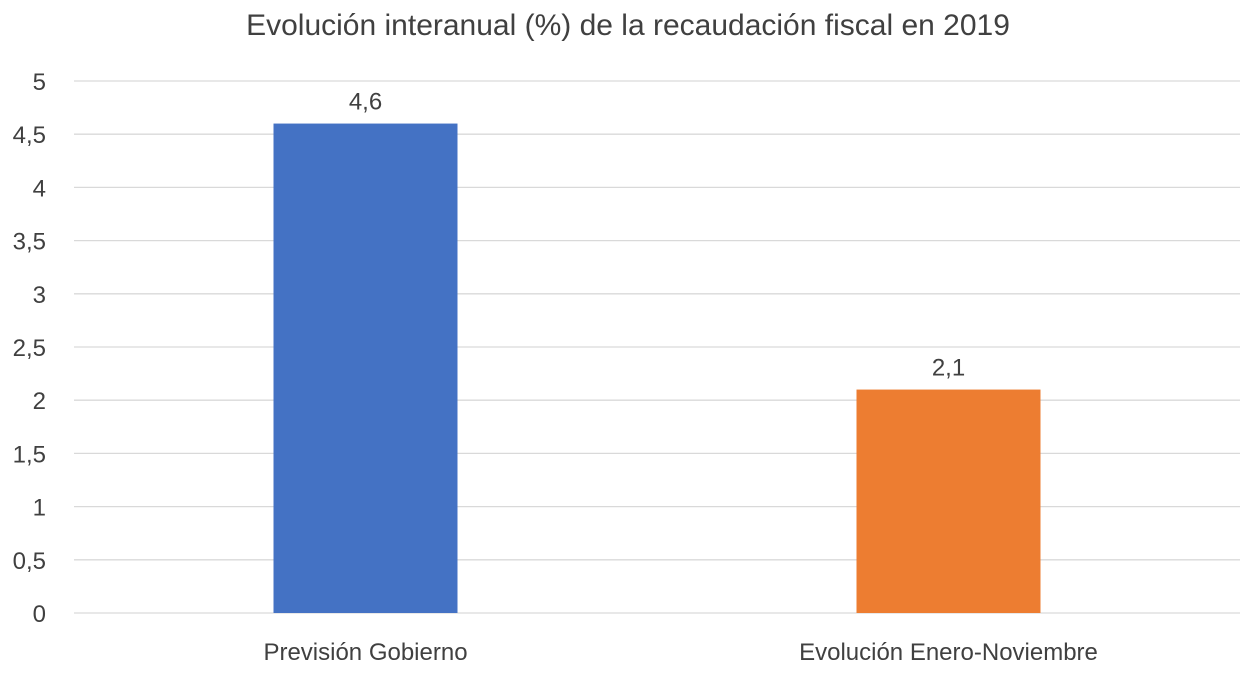 This screenshot has height=675, width=1257. What do you see at coordinates (365, 102) in the screenshot?
I see `data-label: 4,6` at bounding box center [365, 102].